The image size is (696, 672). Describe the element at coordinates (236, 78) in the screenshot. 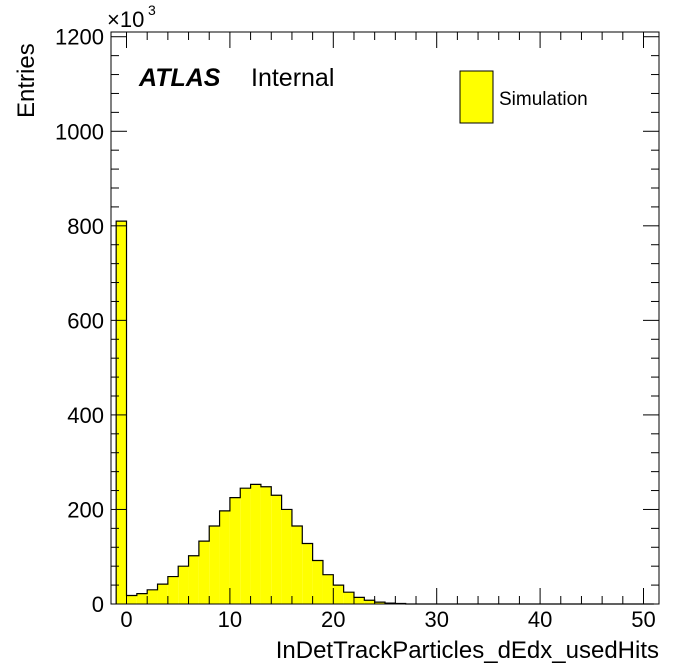

I see `atlas-label: ATLAS Internal` at that location.